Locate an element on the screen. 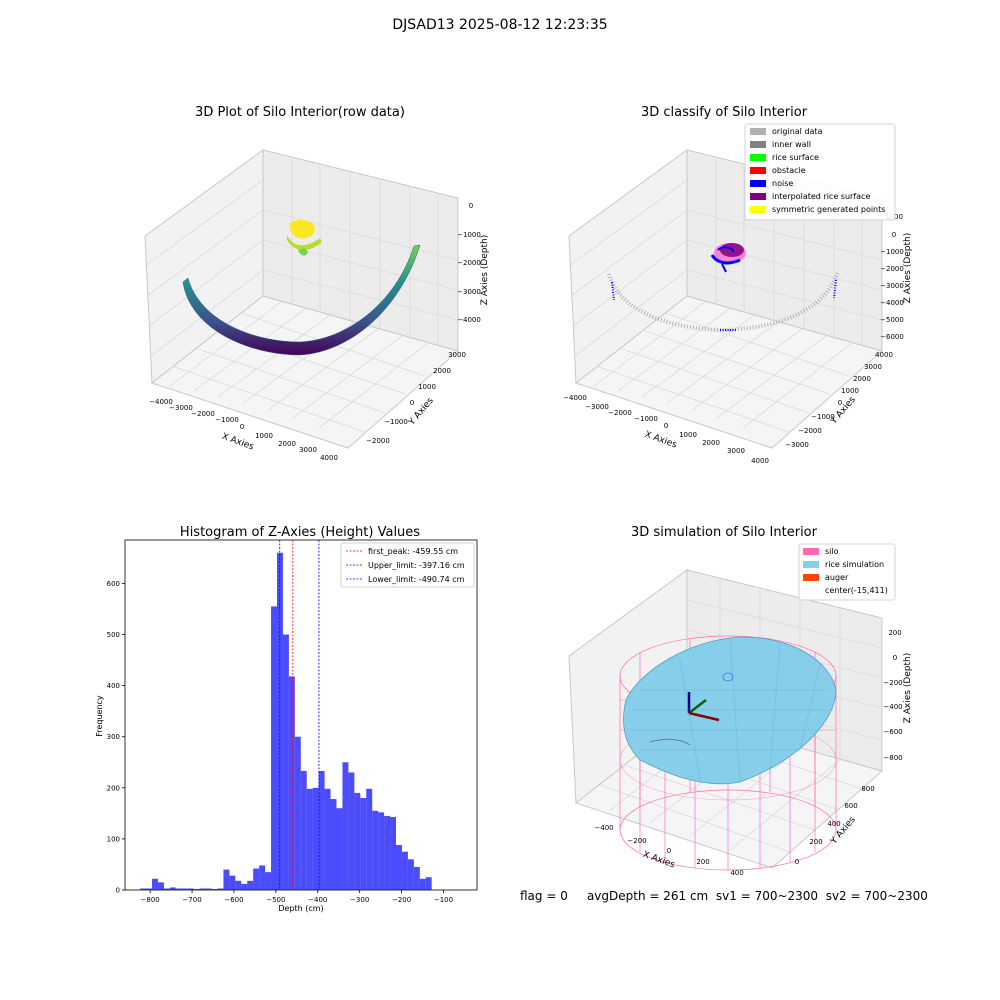  raw-panel: 3D Plot of Silo Interior(row data) is located at coordinates (317, 283).